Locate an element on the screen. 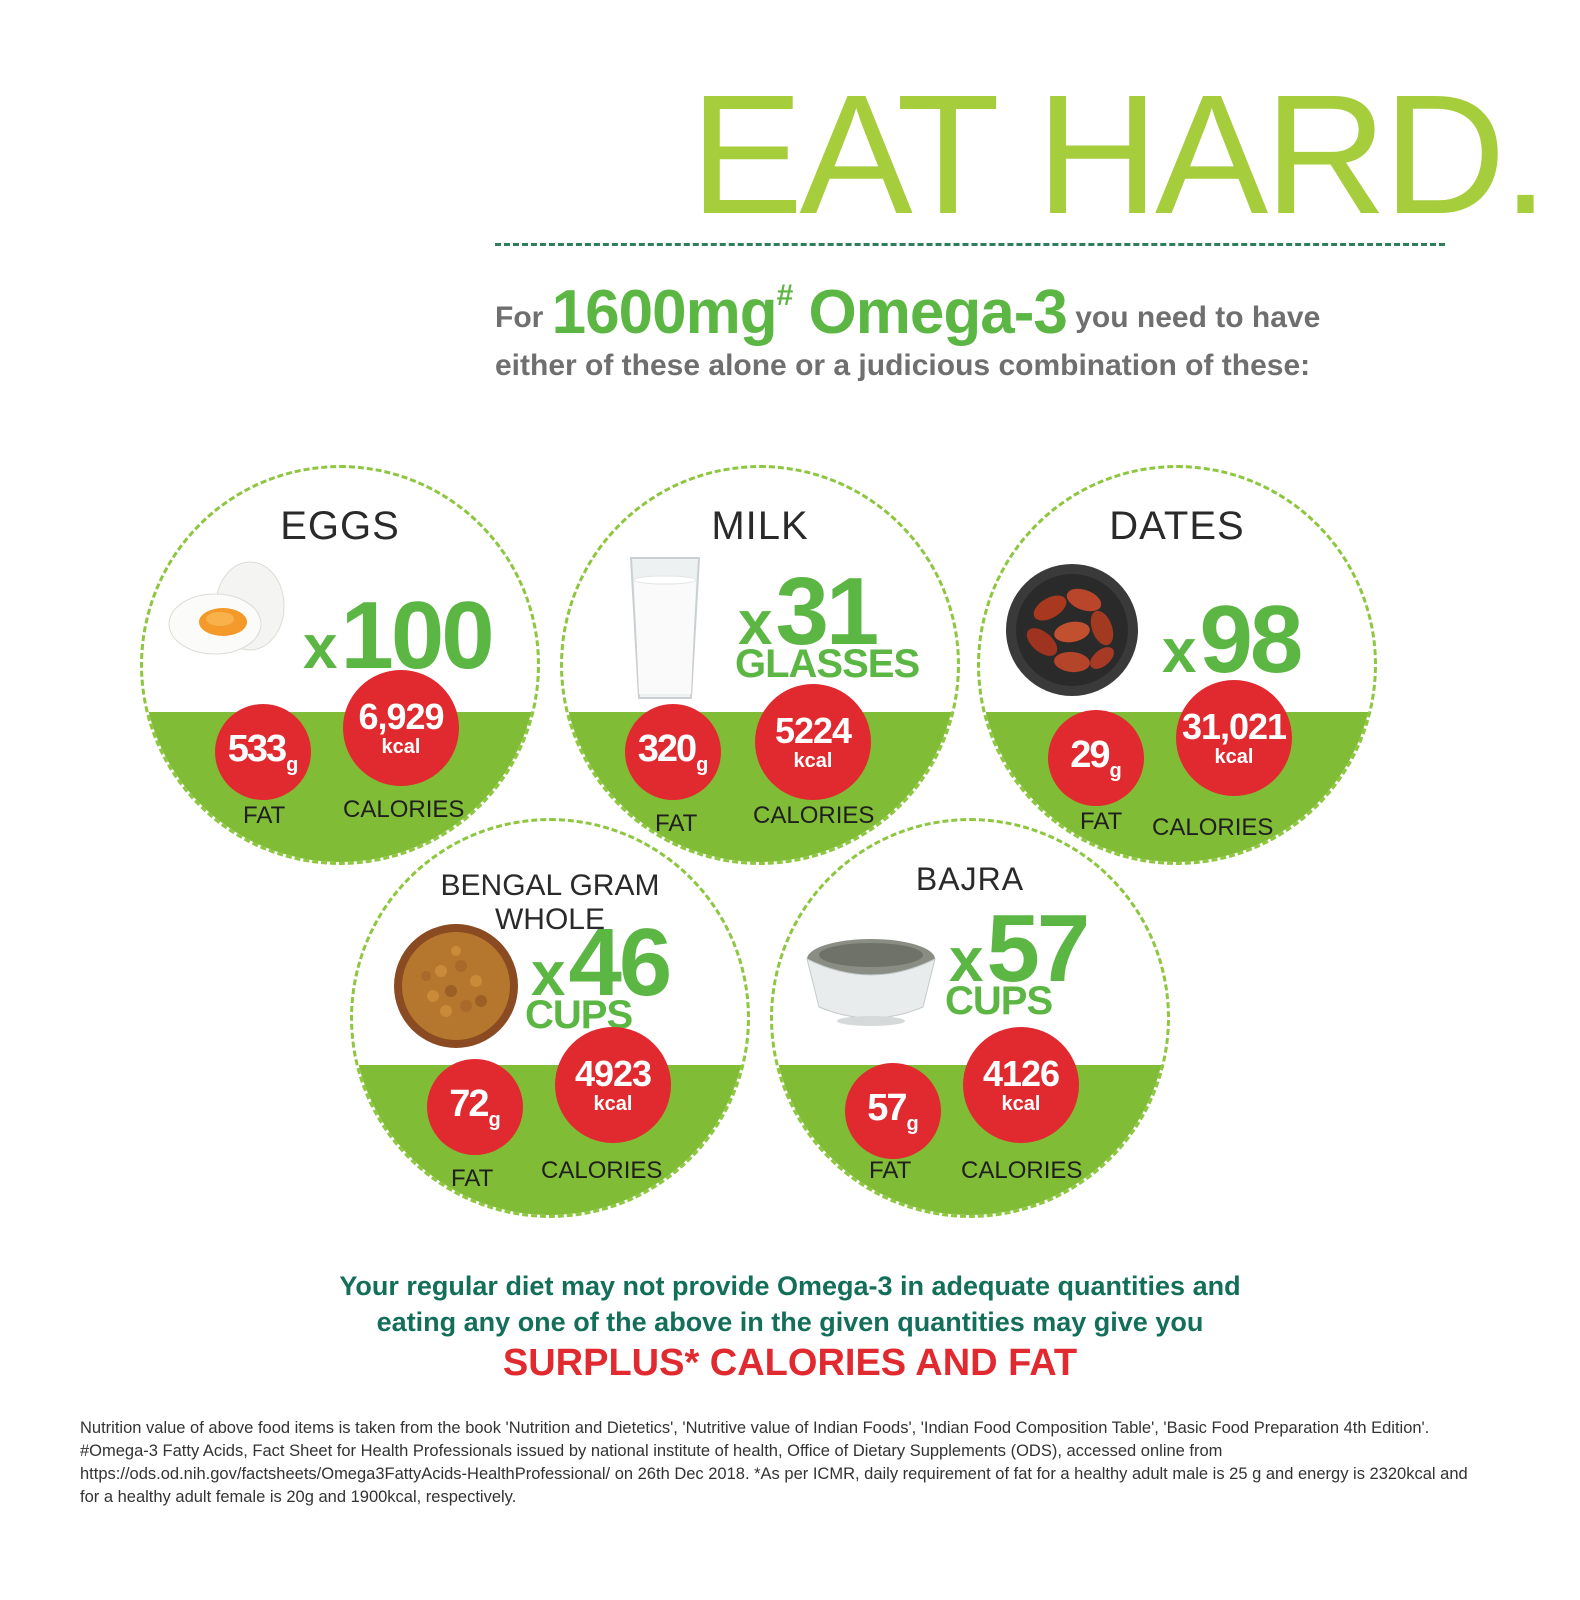 The width and height of the screenshot is (1580, 1600). food-quantity: x100 is located at coordinates (399, 635).